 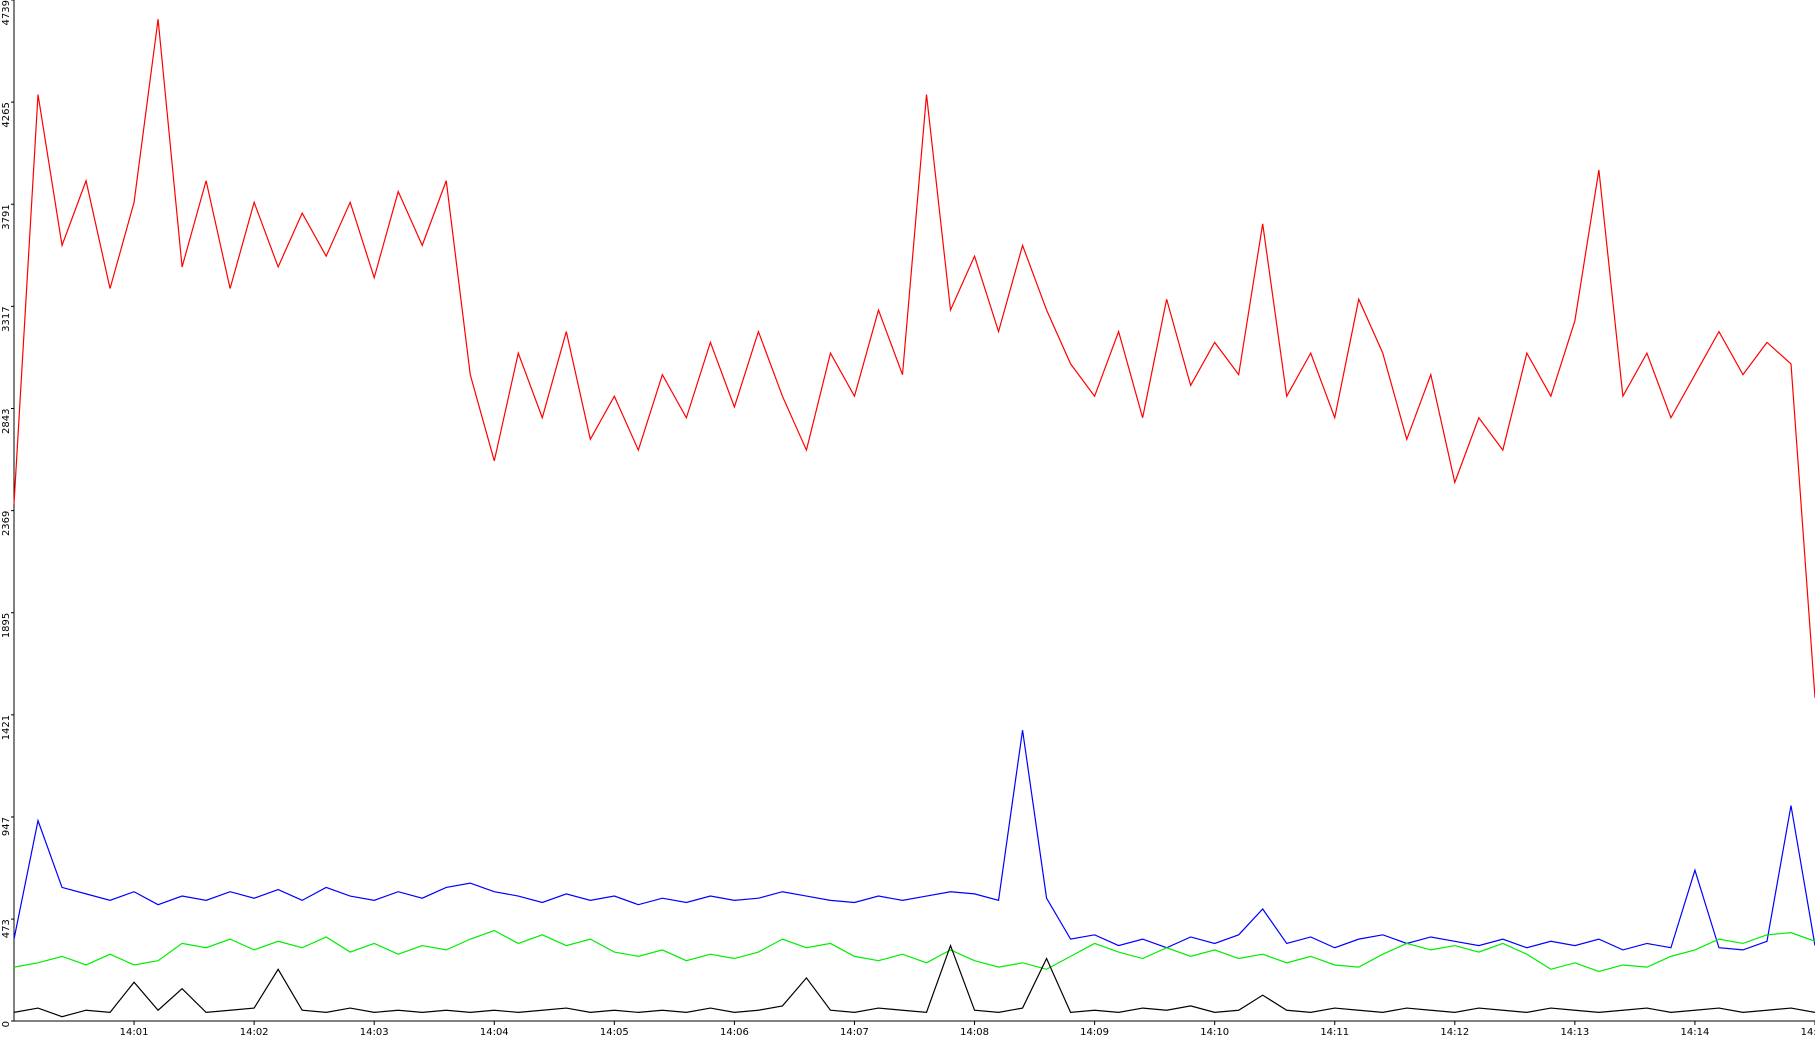 What do you see at coordinates (1214, 1032) in the screenshot?
I see `x-tick-label: 14:10` at bounding box center [1214, 1032].